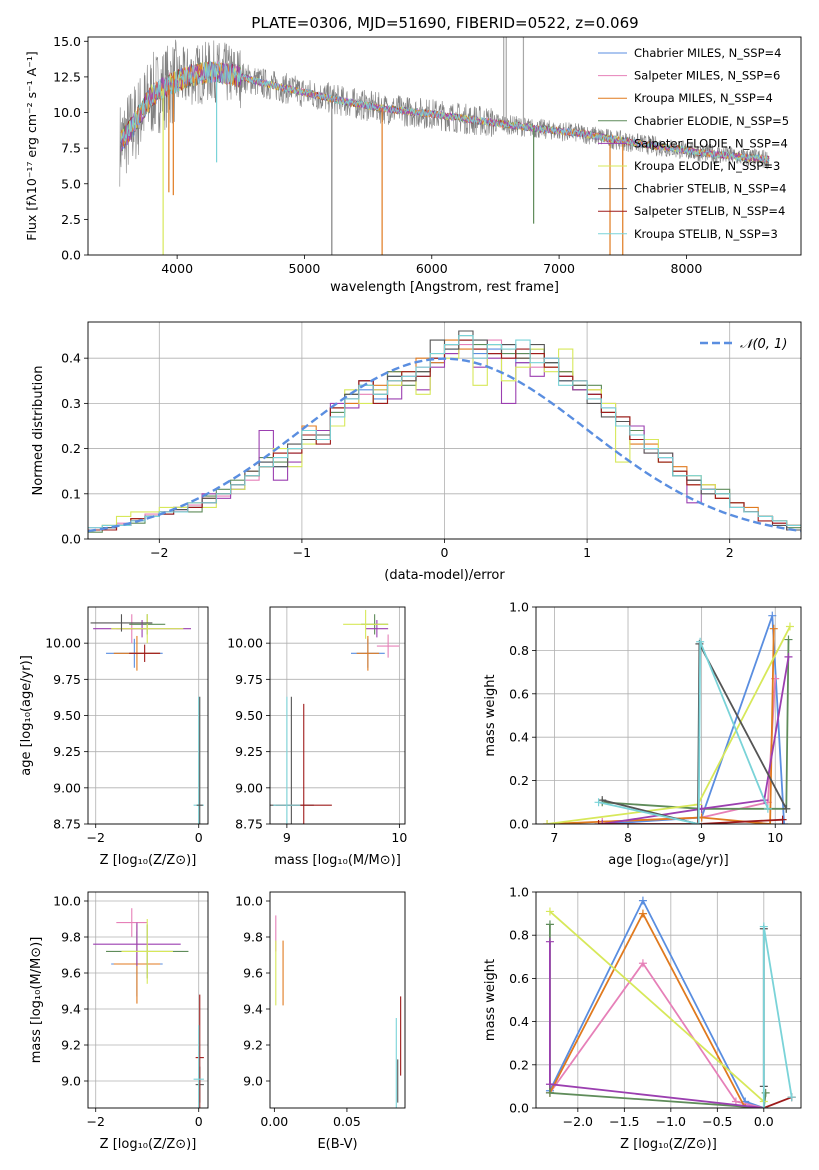  I want to click on age_vs_mass-ytick-label: 10.00, so click(245, 643).